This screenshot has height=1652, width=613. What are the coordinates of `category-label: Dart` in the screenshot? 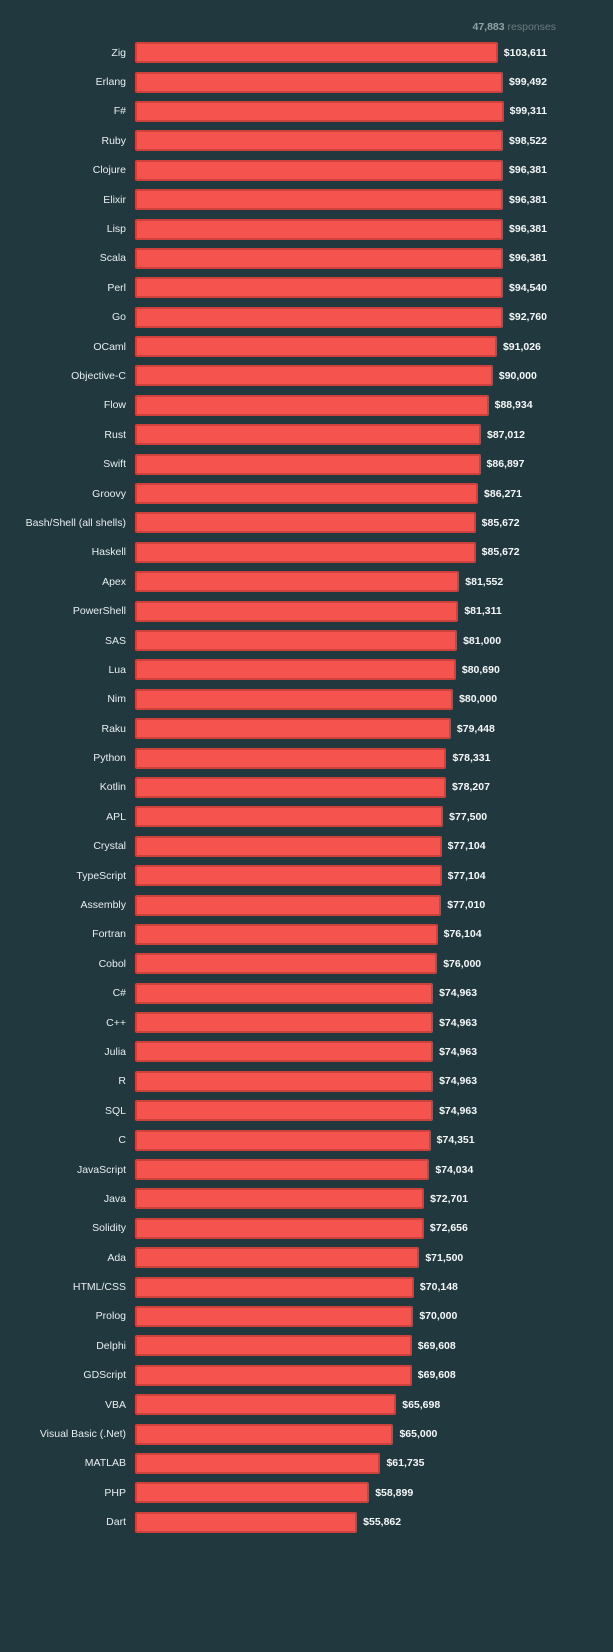 It's located at (116, 1522).